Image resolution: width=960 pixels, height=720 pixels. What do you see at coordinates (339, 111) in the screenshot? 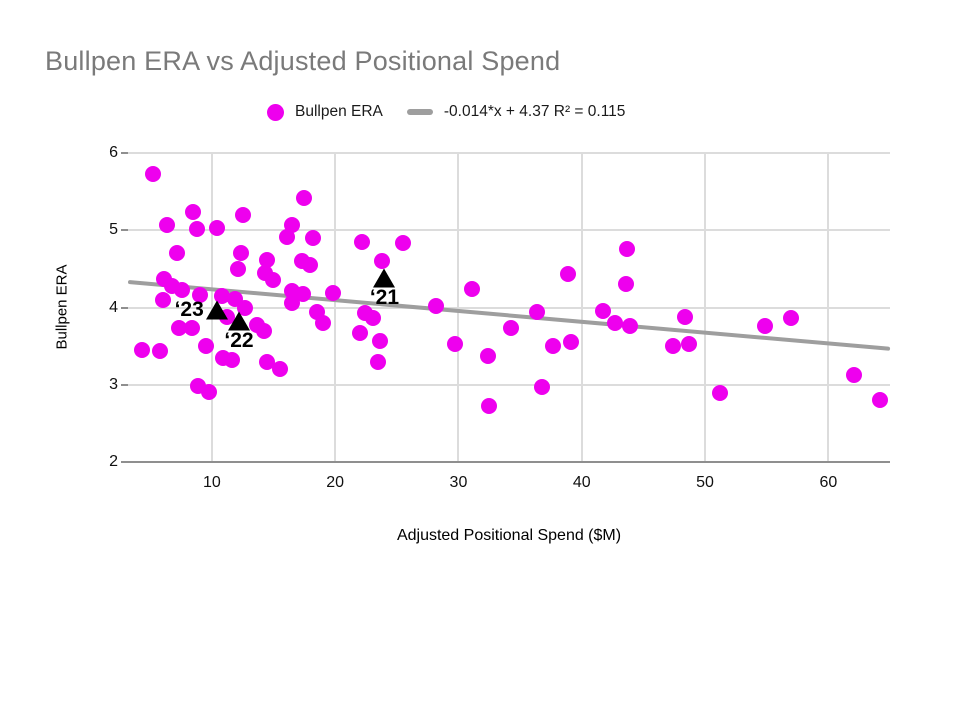
I see `legend-series-label: Bullpen ERA` at bounding box center [339, 111].